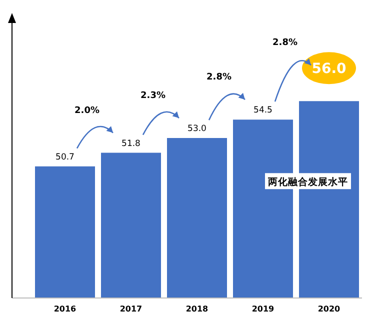 The width and height of the screenshot is (366, 334). What do you see at coordinates (131, 143) in the screenshot?
I see `data-label: 51.8` at bounding box center [131, 143].